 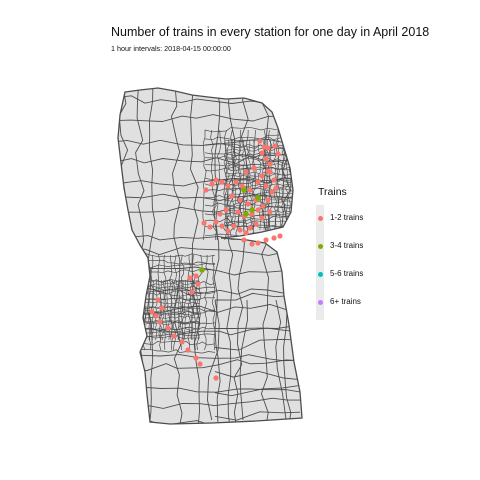 I want to click on legend-label: 3-4 trains, so click(x=347, y=245).